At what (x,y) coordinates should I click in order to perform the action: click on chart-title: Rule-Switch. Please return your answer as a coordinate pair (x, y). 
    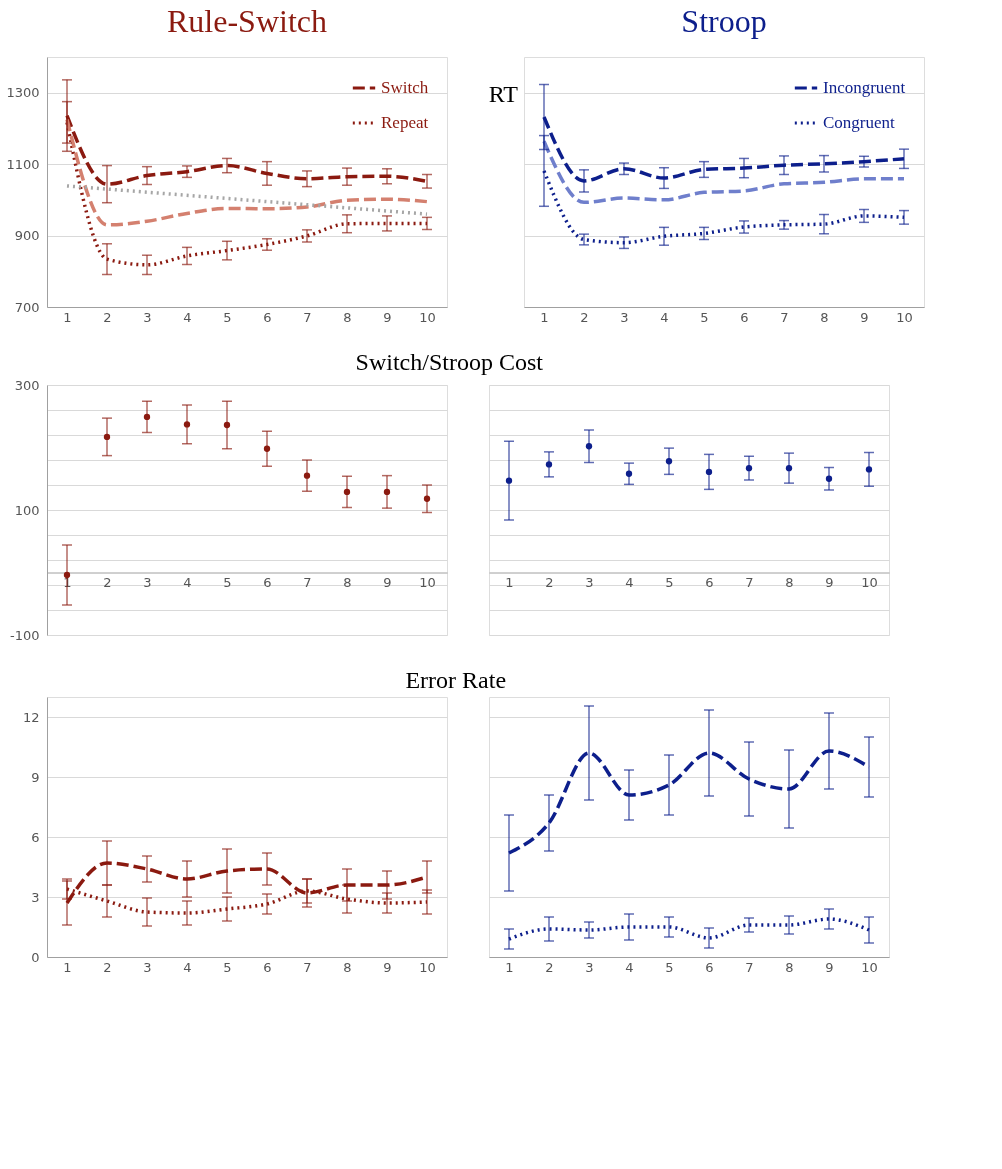
    Looking at the image, I should click on (247, 21).